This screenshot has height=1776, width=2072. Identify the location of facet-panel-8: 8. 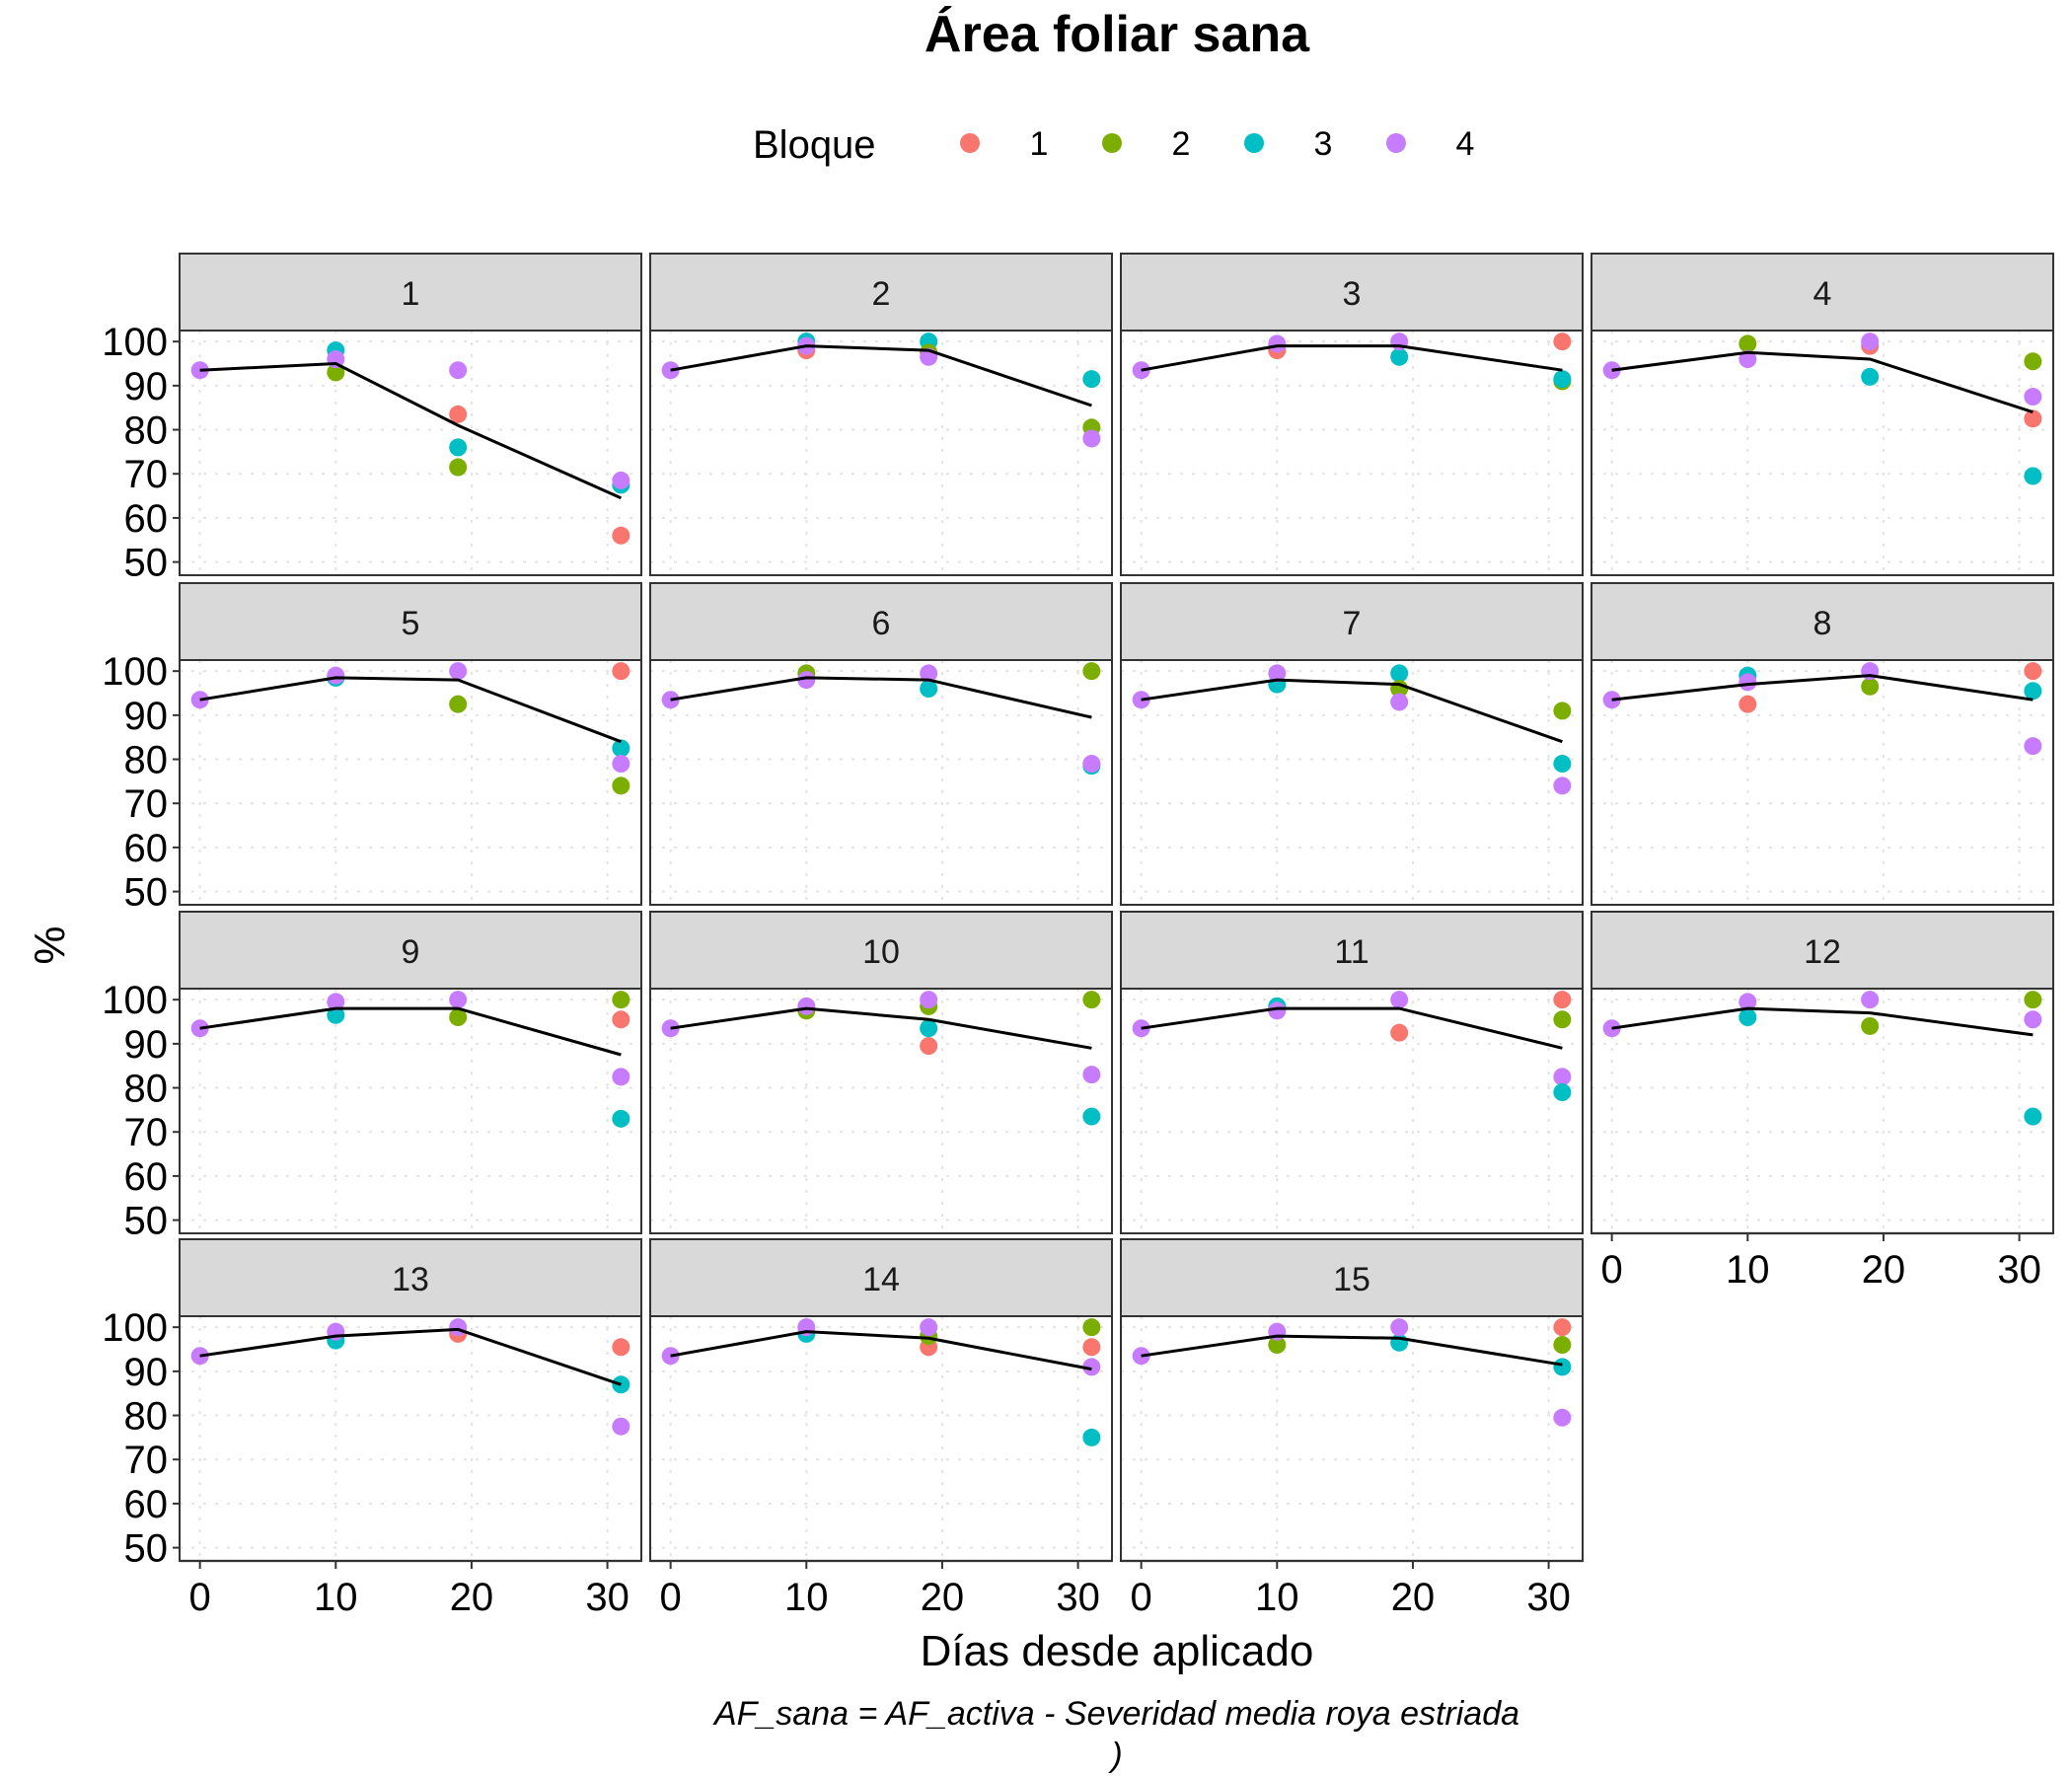
(1823, 744).